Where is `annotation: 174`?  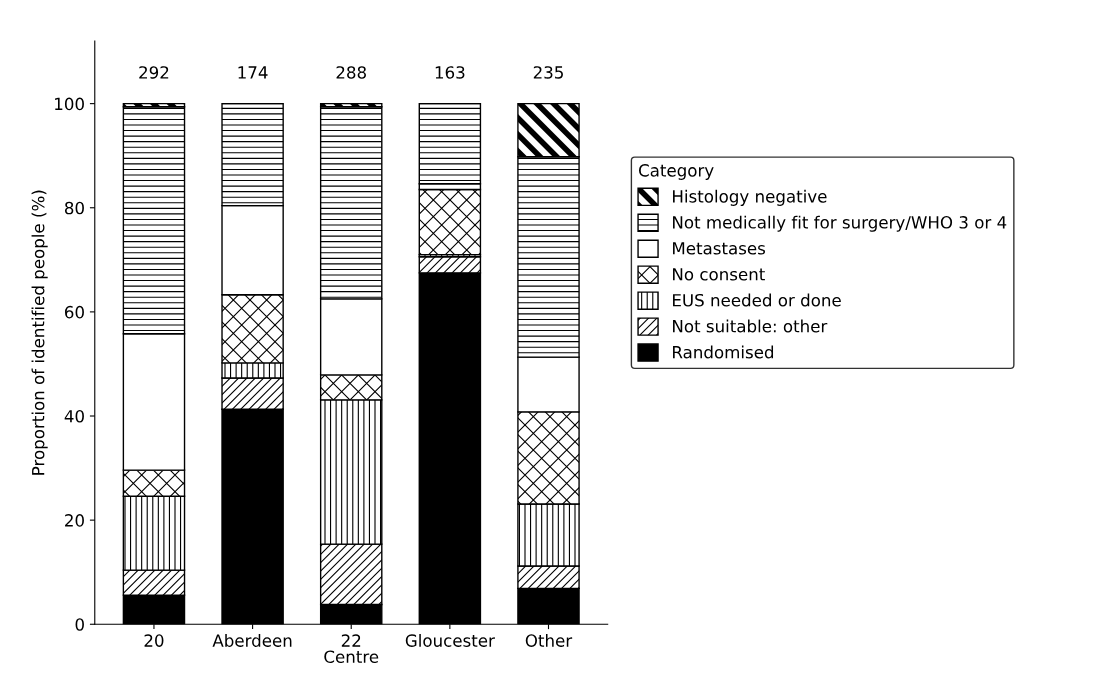
annotation: 174 is located at coordinates (253, 72).